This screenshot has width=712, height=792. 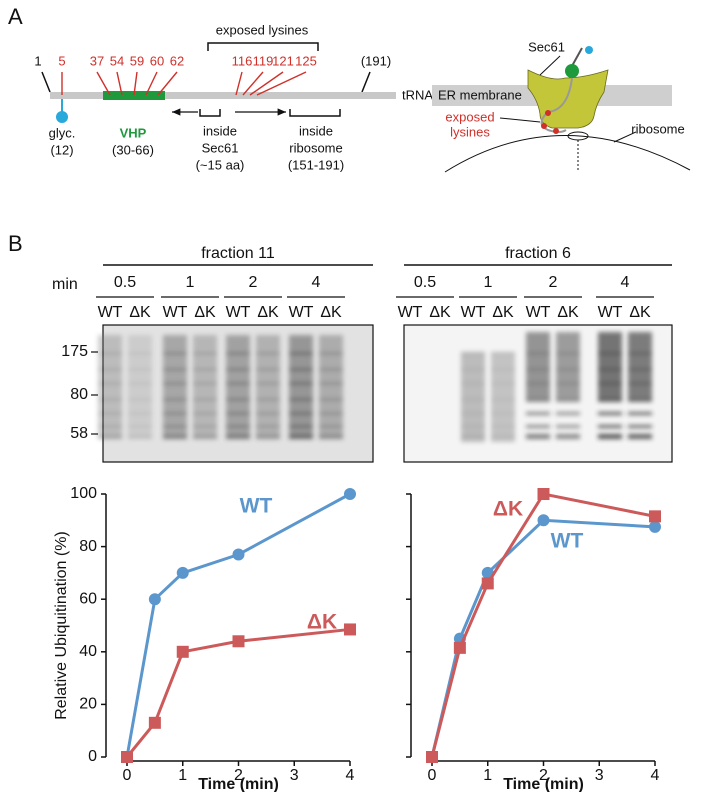 I want to click on x-tick-label: 0, so click(x=432, y=775).